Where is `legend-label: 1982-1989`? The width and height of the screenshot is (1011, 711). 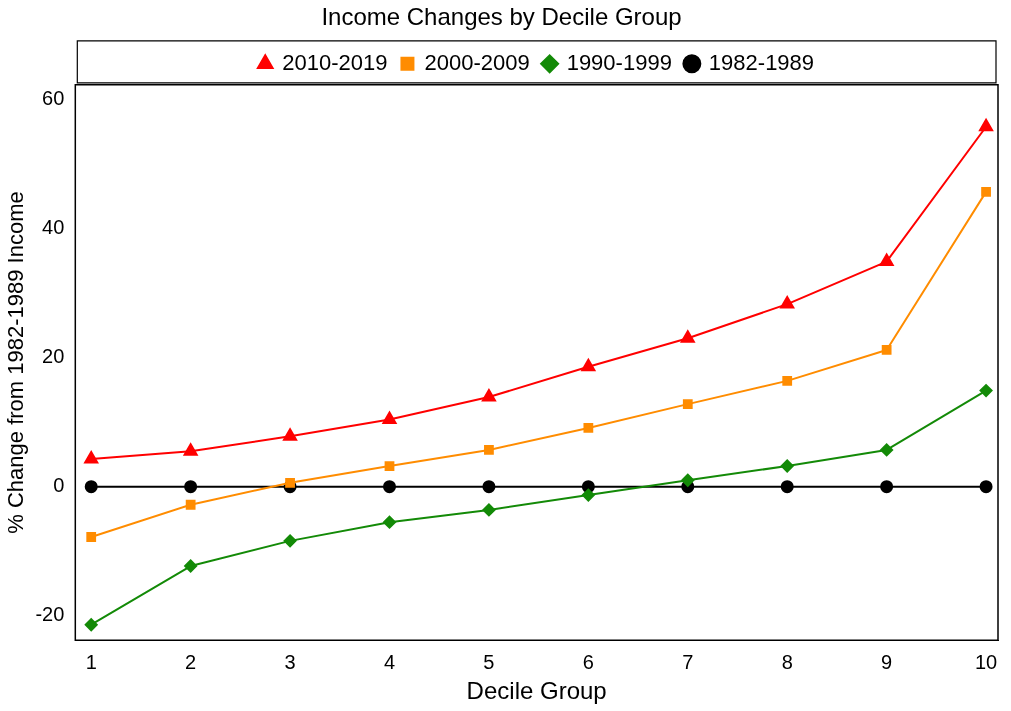
legend-label: 1982-1989 is located at coordinates (761, 62).